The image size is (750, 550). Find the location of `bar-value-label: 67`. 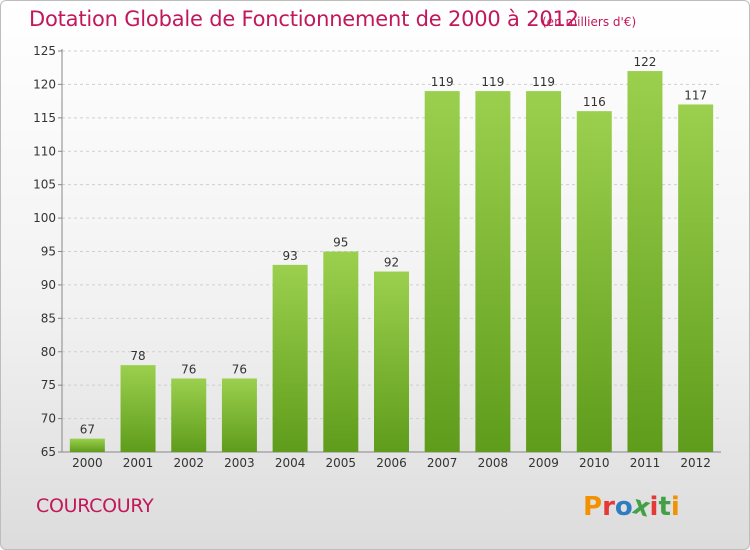

bar-value-label: 67 is located at coordinates (87, 430).